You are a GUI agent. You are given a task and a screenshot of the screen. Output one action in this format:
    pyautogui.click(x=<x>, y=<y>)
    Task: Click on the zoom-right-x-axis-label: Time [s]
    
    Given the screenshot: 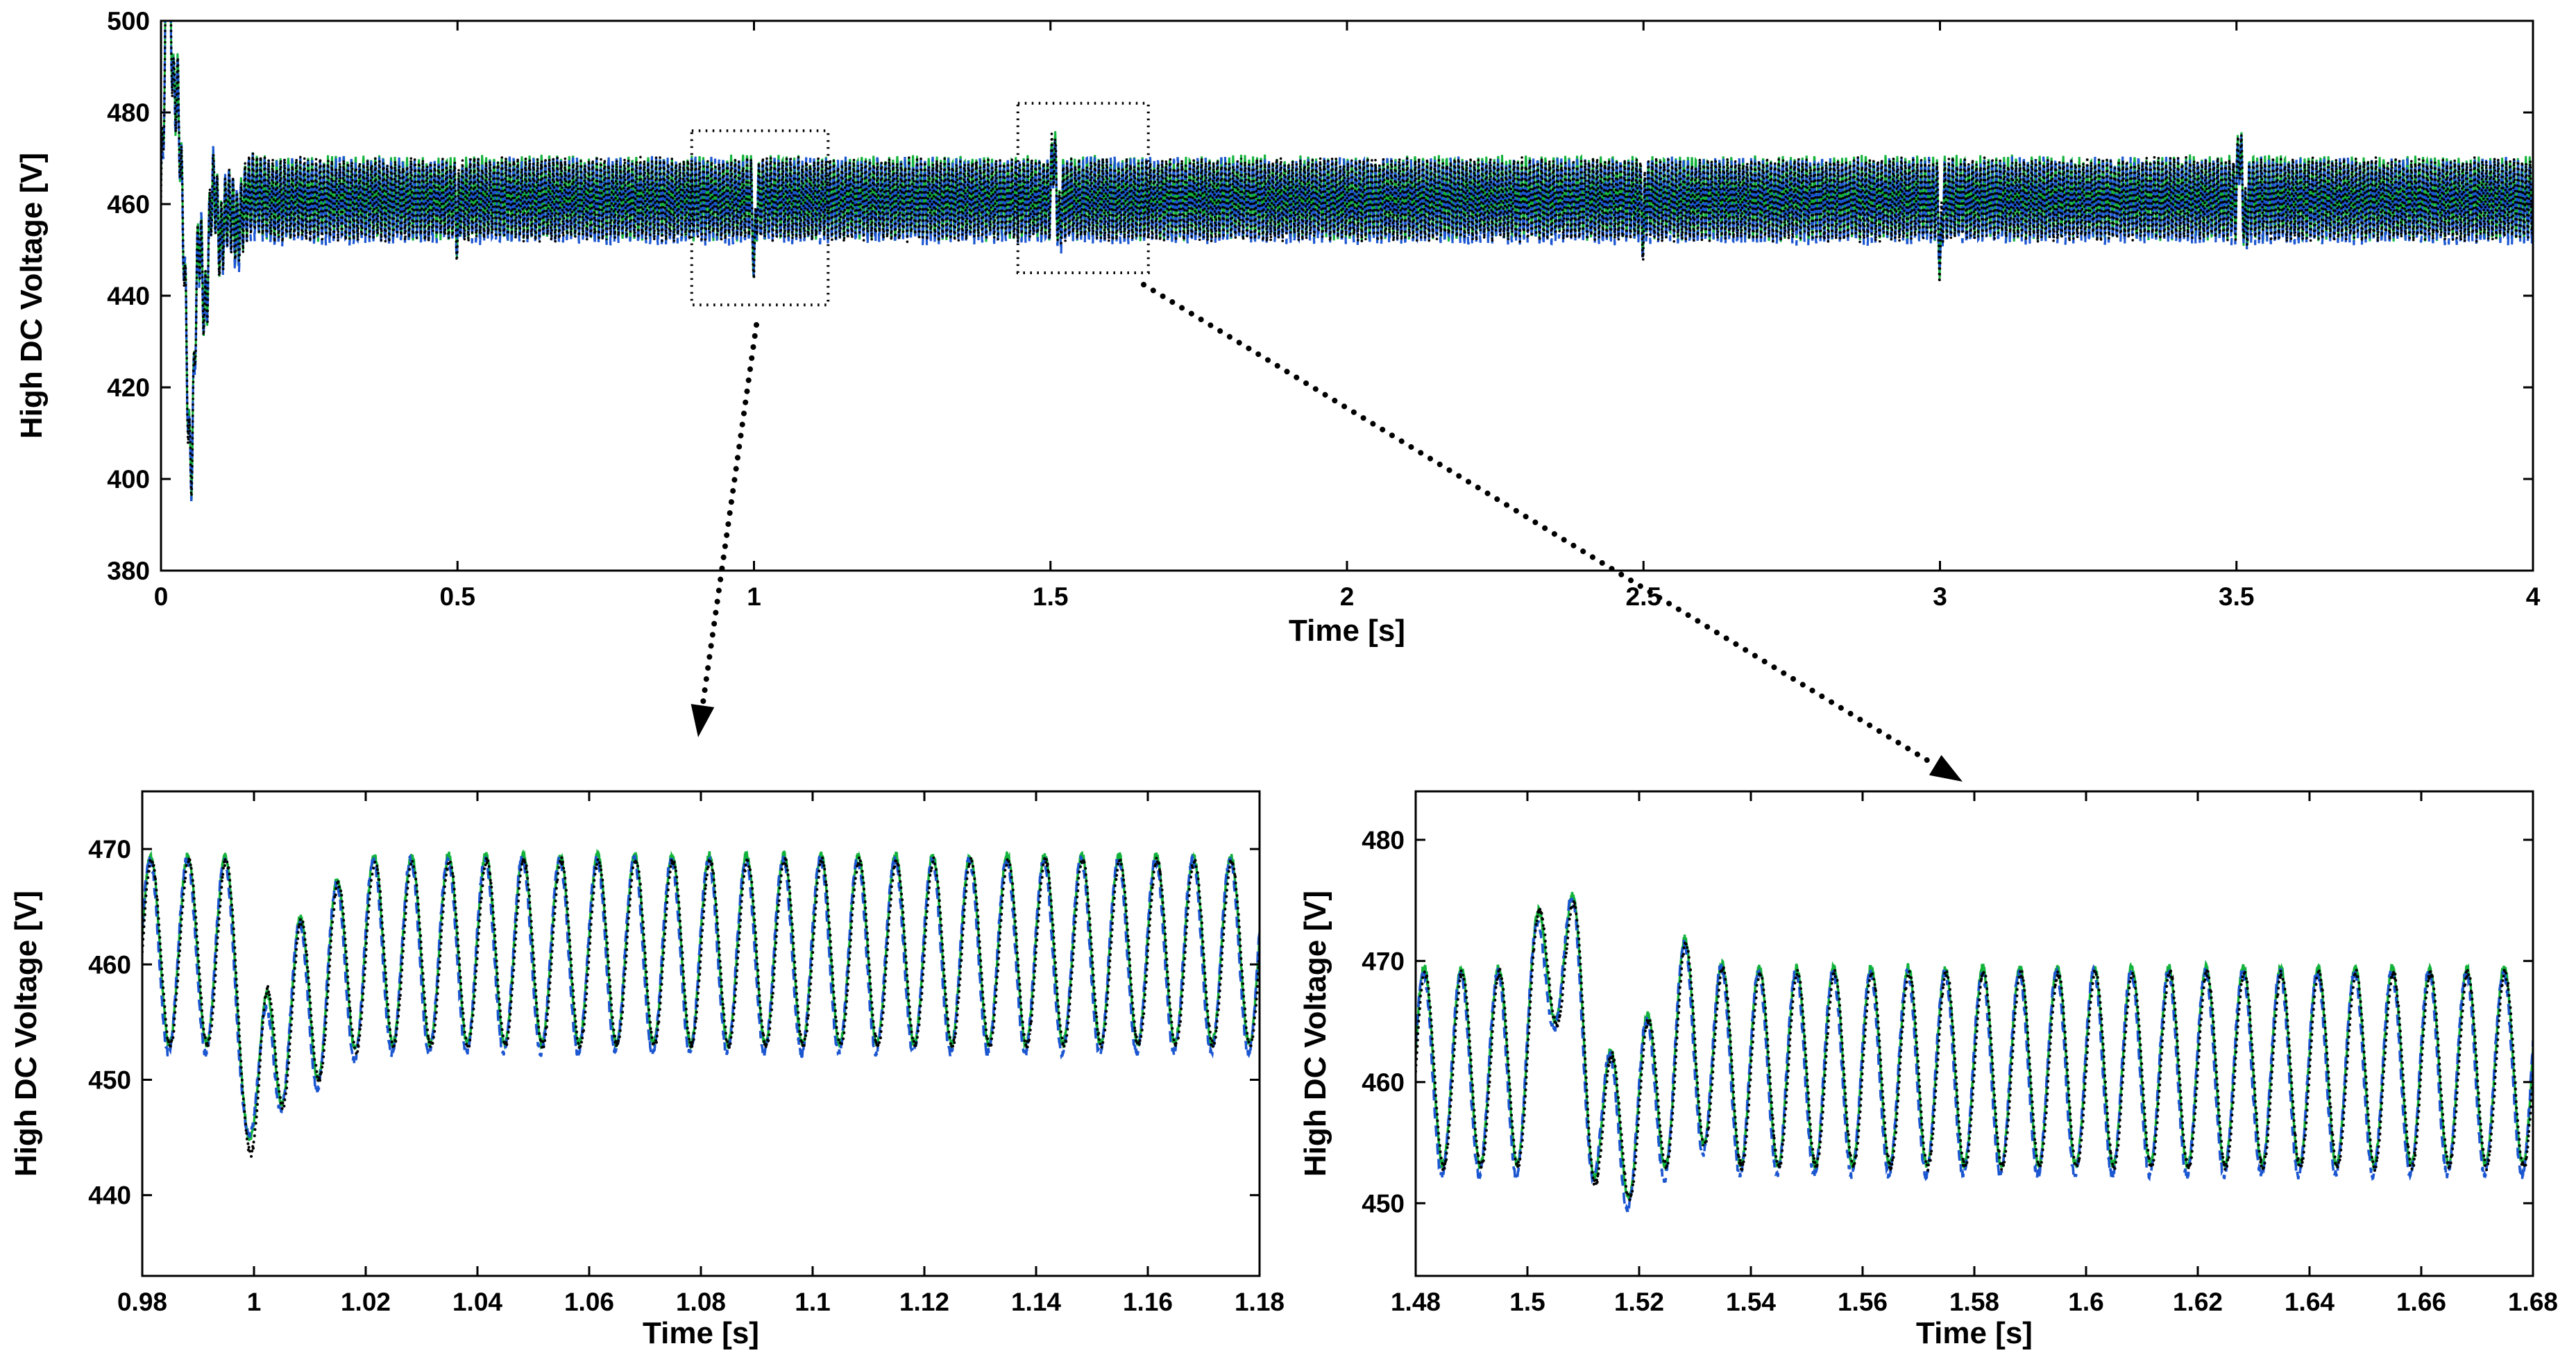 What is the action you would take?
    pyautogui.click(x=1974, y=1333)
    